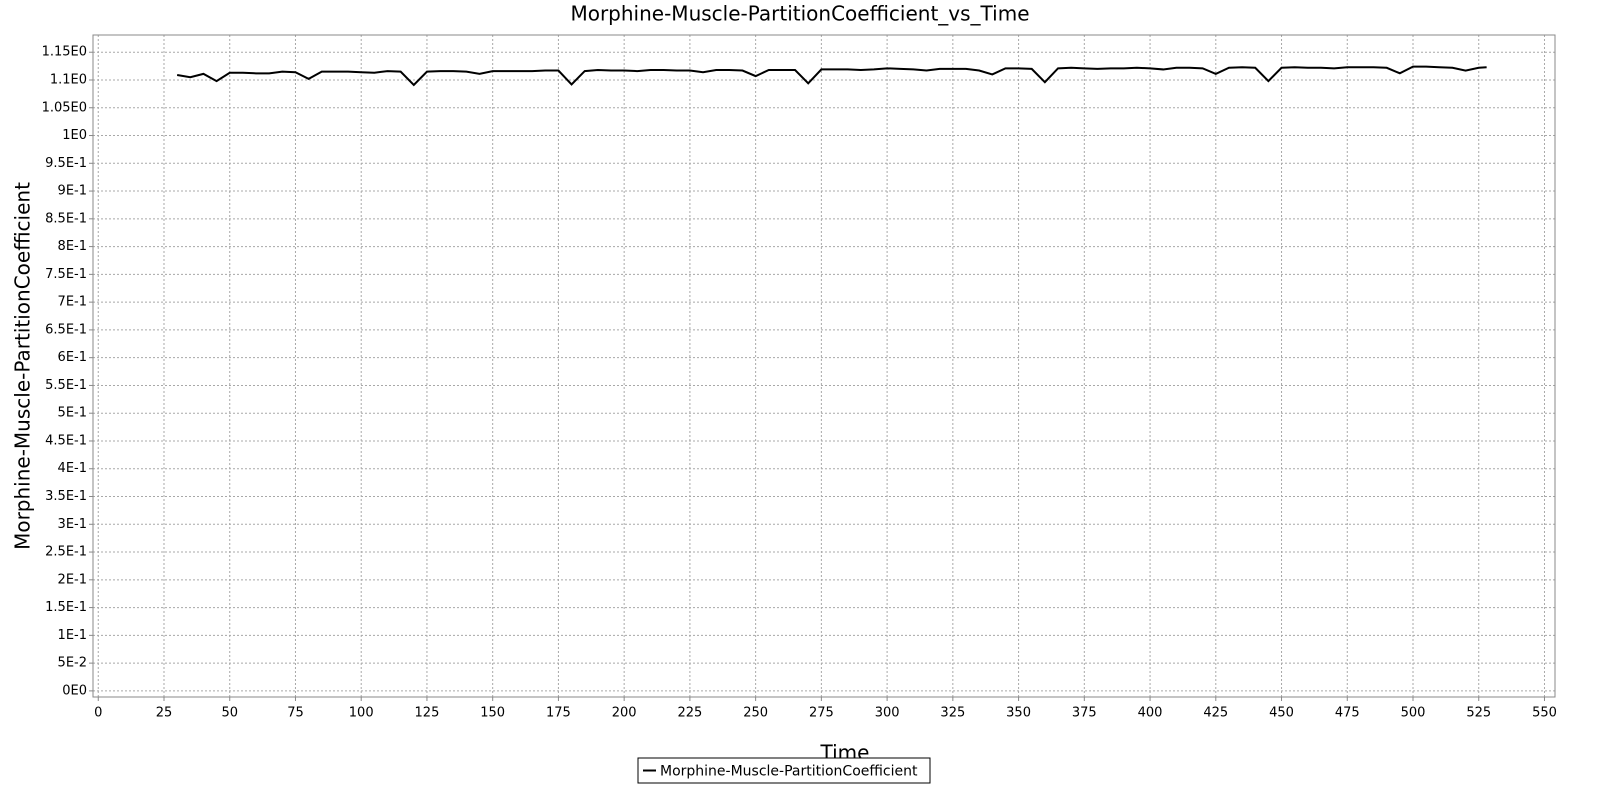 Image resolution: width=1600 pixels, height=800 pixels. What do you see at coordinates (66, 440) in the screenshot?
I see `y-tick-label: 4.5E-1` at bounding box center [66, 440].